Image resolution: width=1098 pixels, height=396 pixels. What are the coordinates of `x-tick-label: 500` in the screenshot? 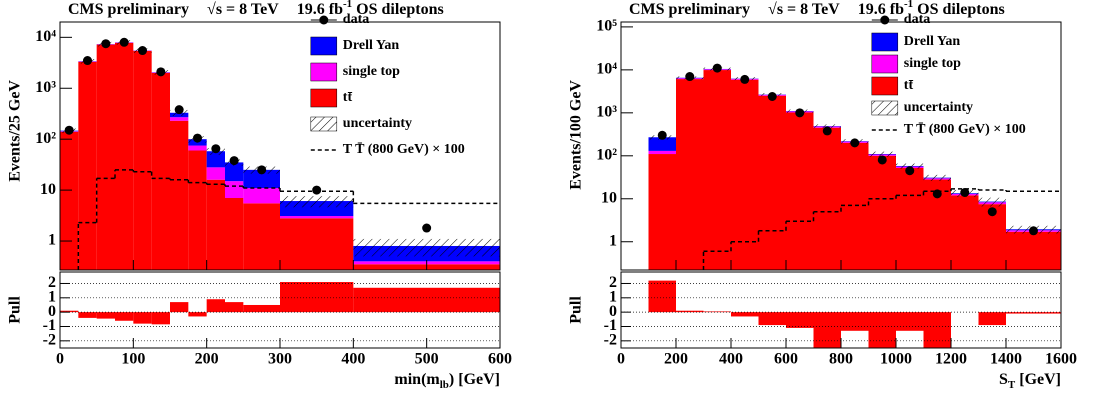 It's located at (427, 359).